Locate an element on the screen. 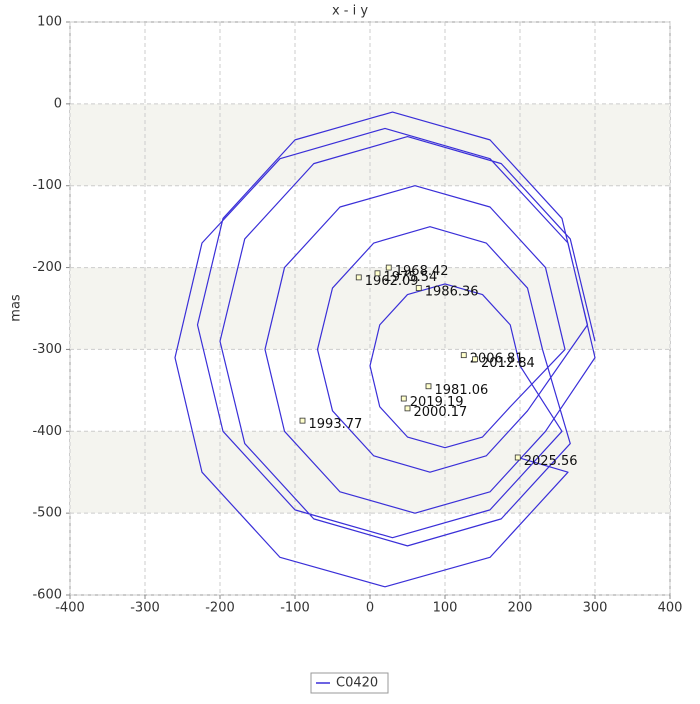 The image size is (700, 704). x-tick-label: 400 is located at coordinates (670, 608).